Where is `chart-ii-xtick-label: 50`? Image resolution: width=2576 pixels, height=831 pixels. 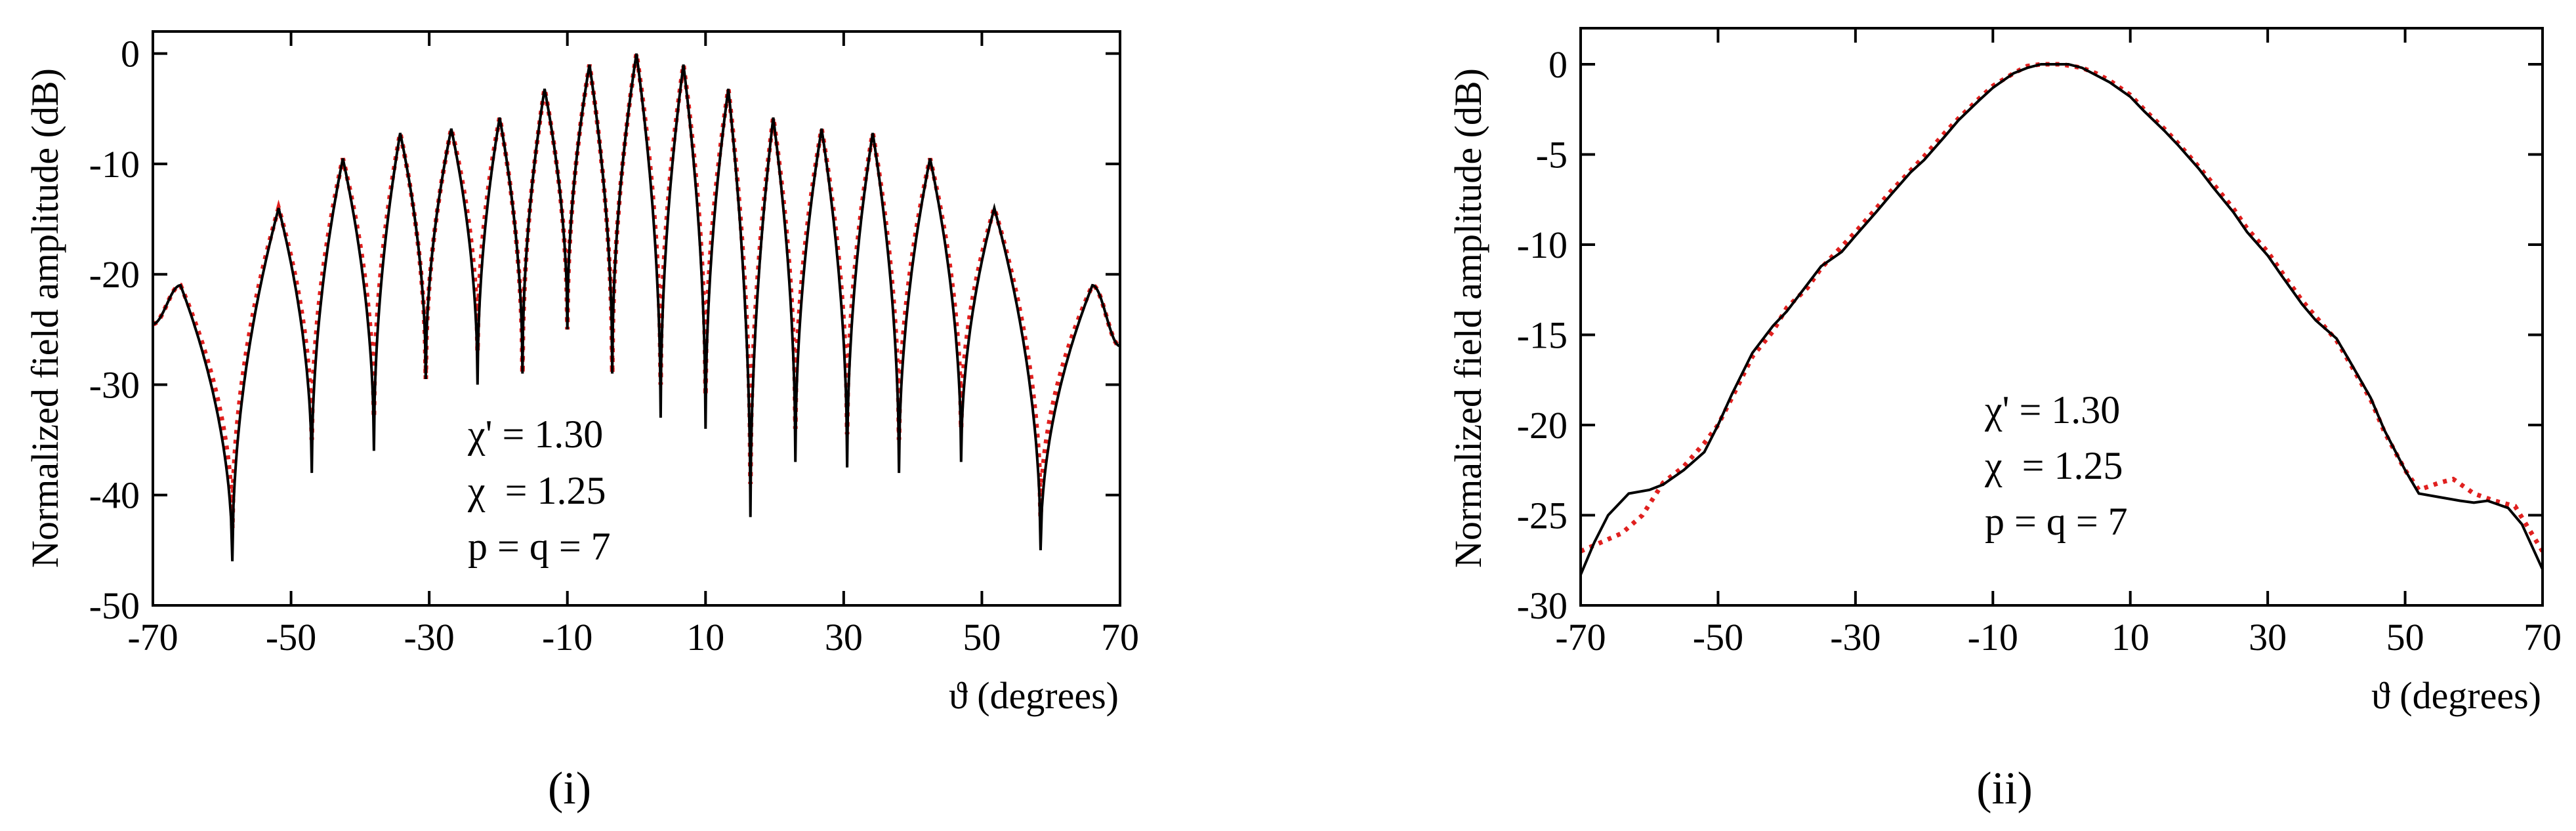 chart-ii-xtick-label: 50 is located at coordinates (2405, 637).